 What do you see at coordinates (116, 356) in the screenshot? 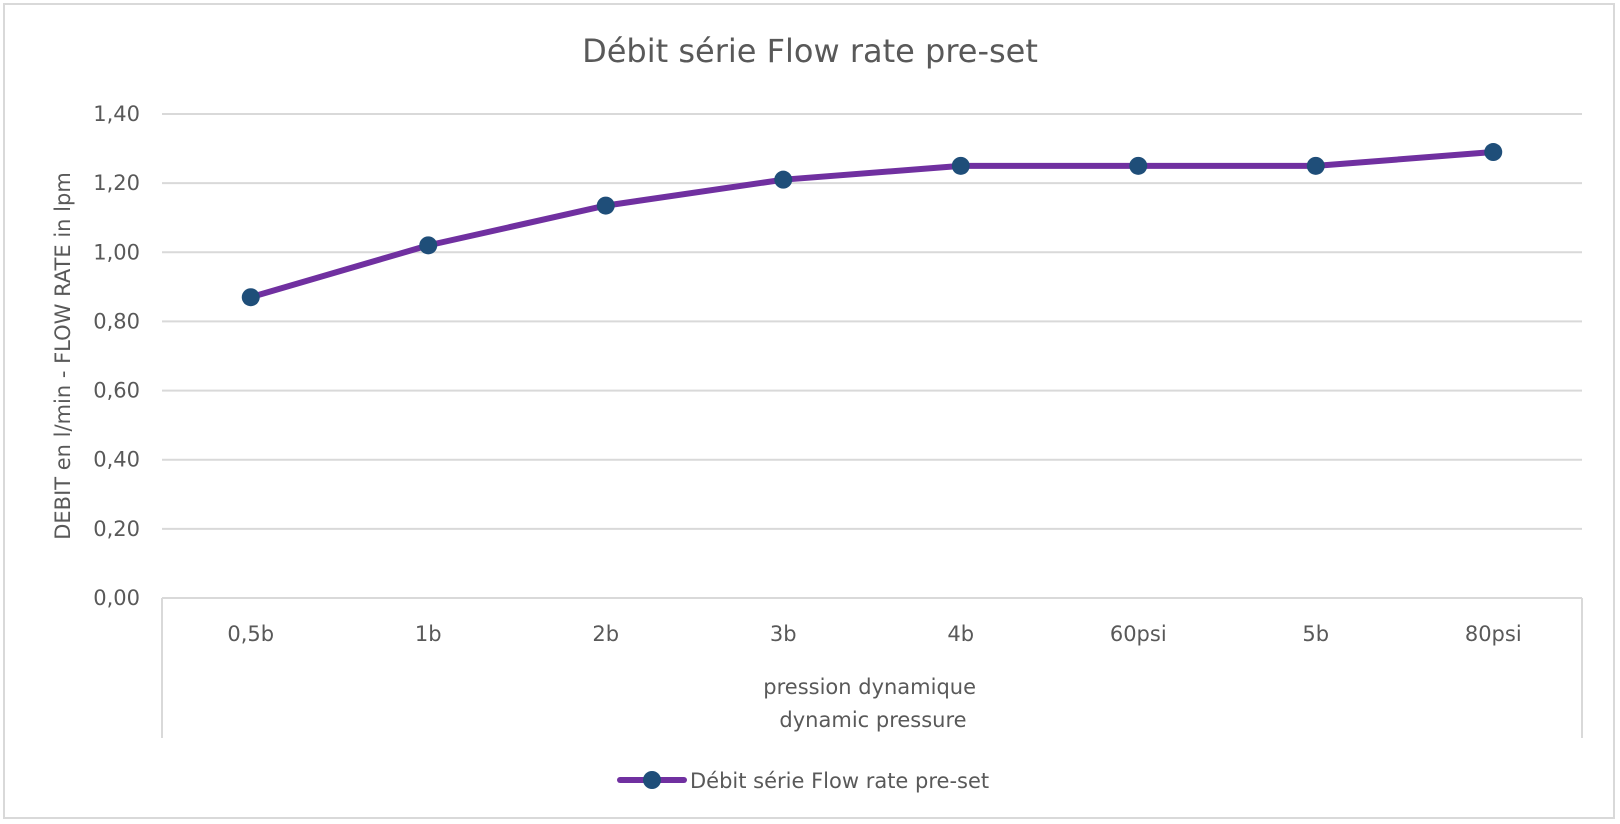
I see `y-axis-ticks: 0,00 0,20 0,40 0,60 0,80 1,00 1,20 1,40` at bounding box center [116, 356].